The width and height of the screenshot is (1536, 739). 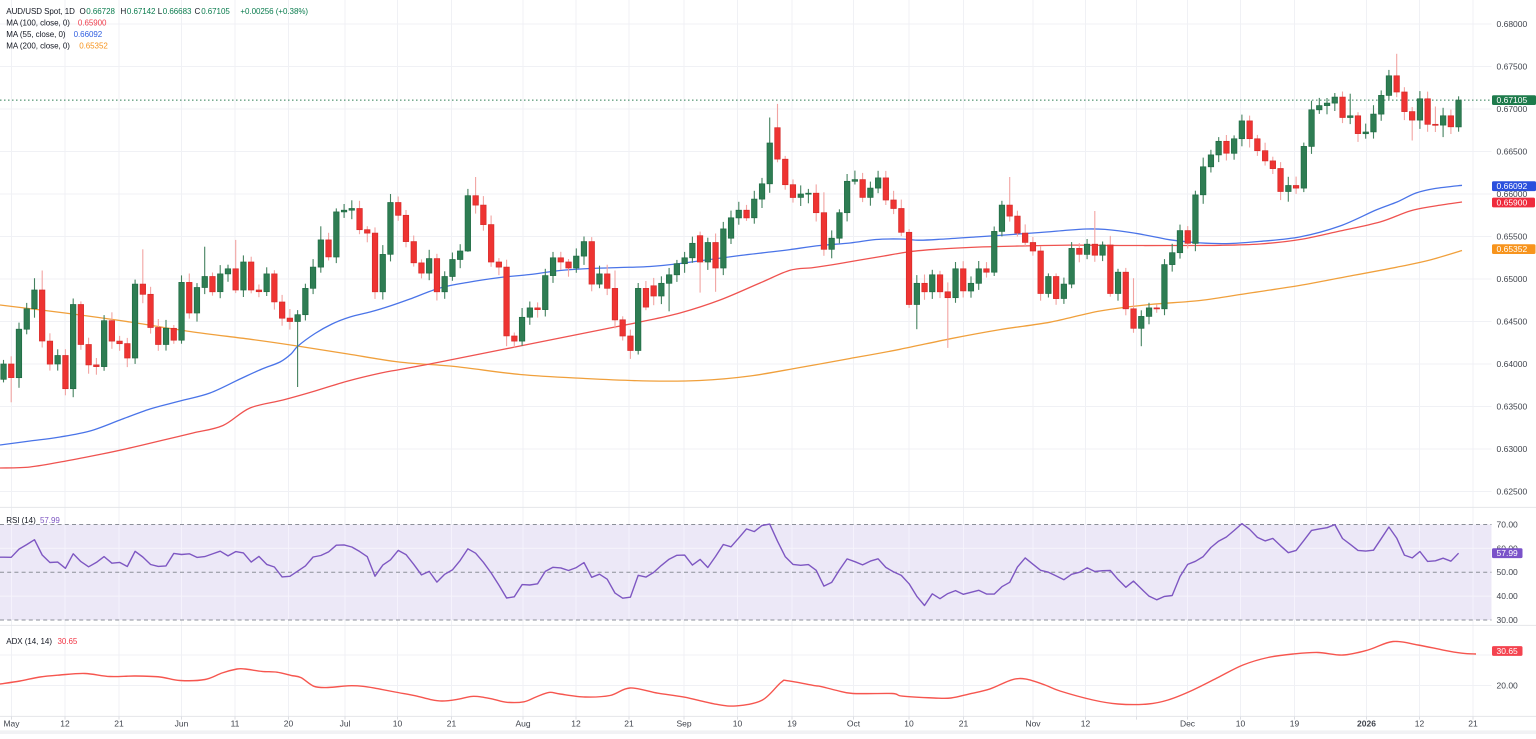 I want to click on svg-text: 11, so click(x=235, y=724).